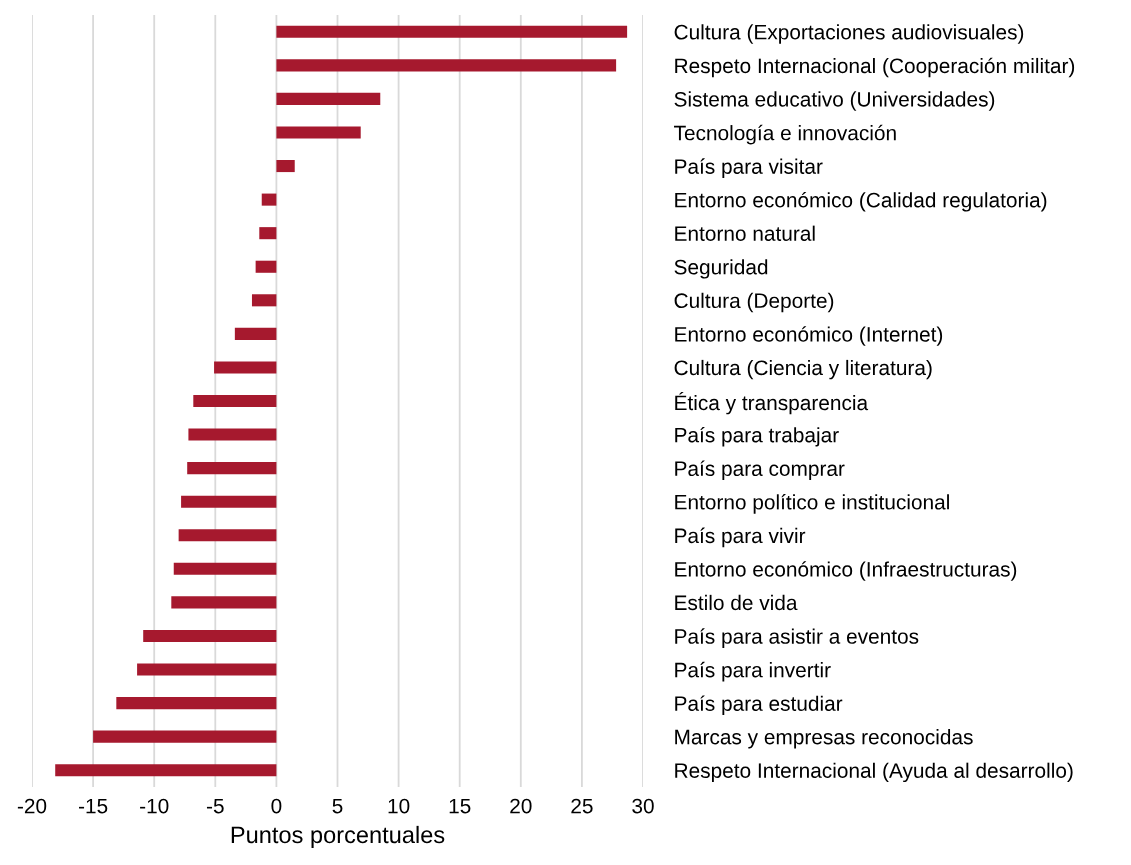  I want to click on y-tick-label: Entorno económico (Internet), so click(809, 336).